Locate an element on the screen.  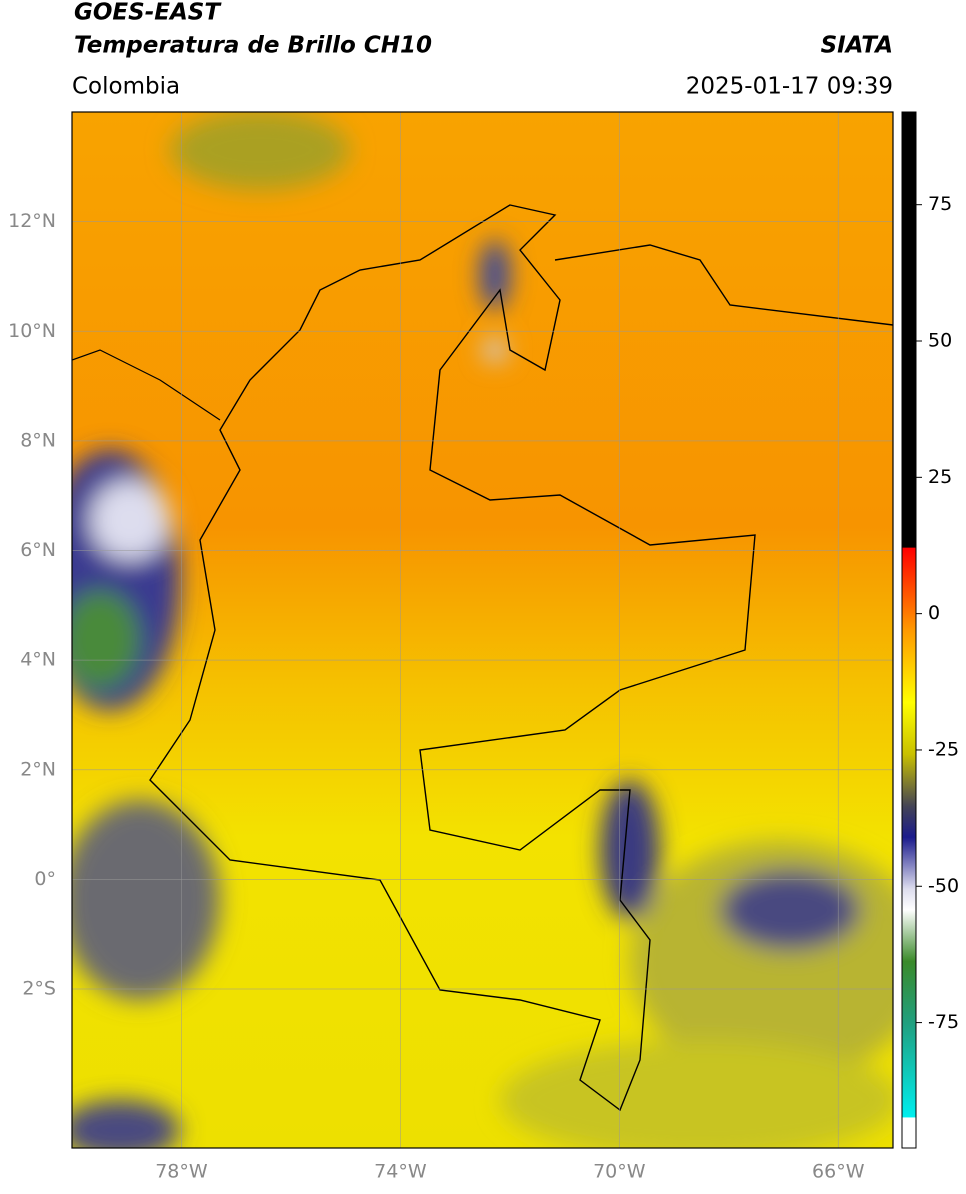
lat-tick-label: 6°N is located at coordinates (38, 550).